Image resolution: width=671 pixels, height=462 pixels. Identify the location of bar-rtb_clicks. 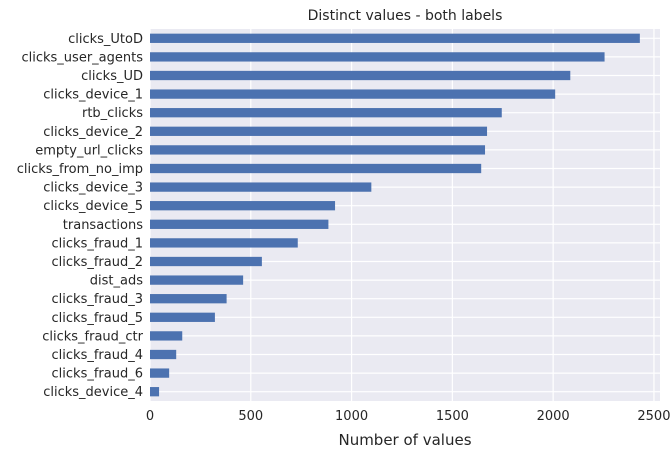
(326, 113).